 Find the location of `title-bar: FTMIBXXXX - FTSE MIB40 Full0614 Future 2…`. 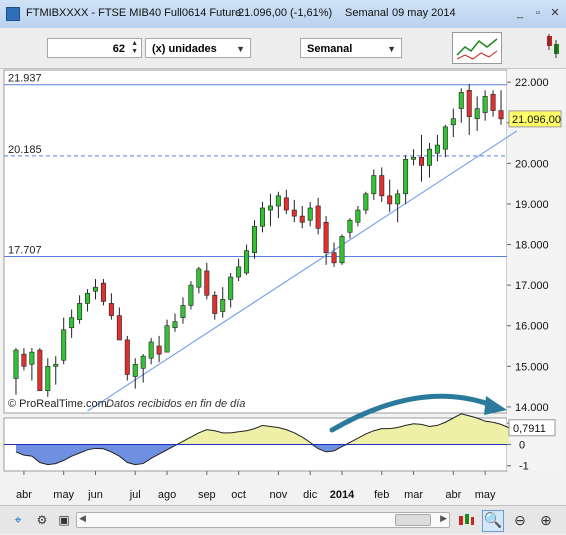

title-bar: FTMIBXXXX - FTSE MIB40 Full0614 Future 2… is located at coordinates (283, 14).